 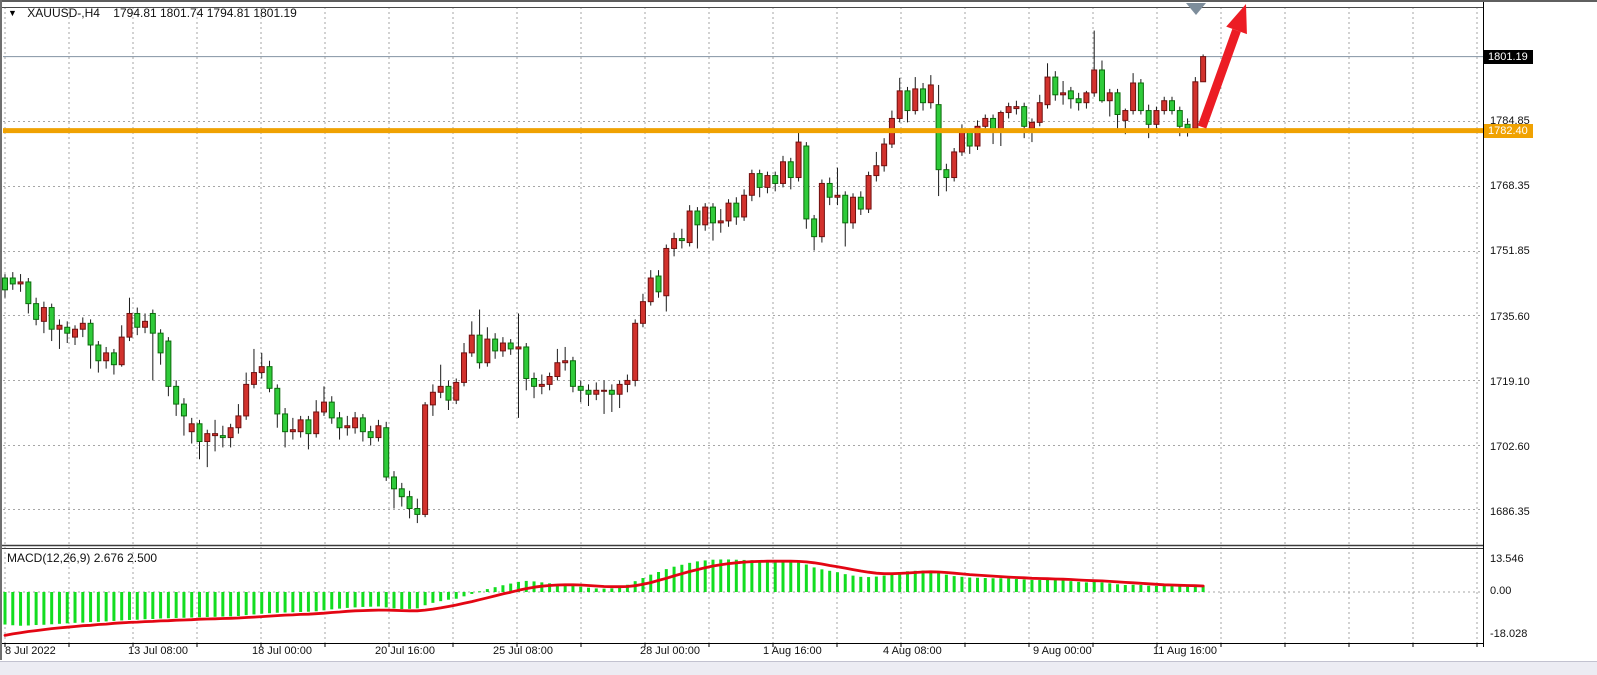 I want to click on price-level-label: 1702.60, so click(x=1510, y=447).